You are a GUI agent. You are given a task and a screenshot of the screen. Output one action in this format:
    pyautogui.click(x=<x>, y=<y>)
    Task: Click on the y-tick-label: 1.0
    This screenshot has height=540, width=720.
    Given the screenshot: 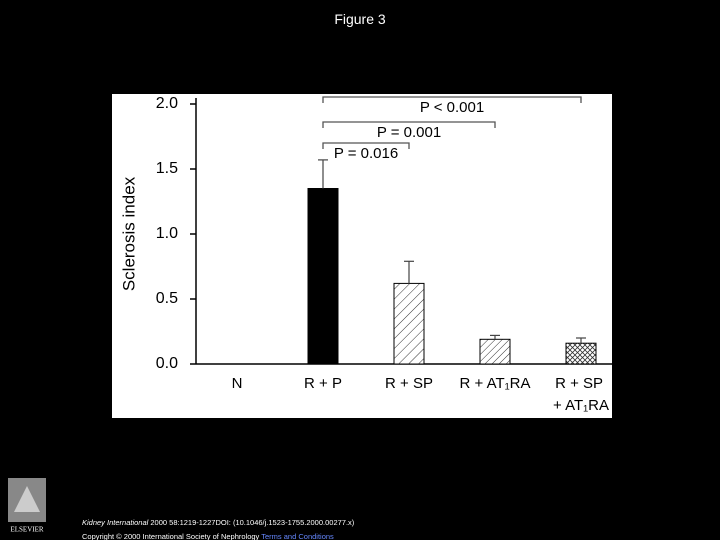 What is the action you would take?
    pyautogui.click(x=167, y=233)
    